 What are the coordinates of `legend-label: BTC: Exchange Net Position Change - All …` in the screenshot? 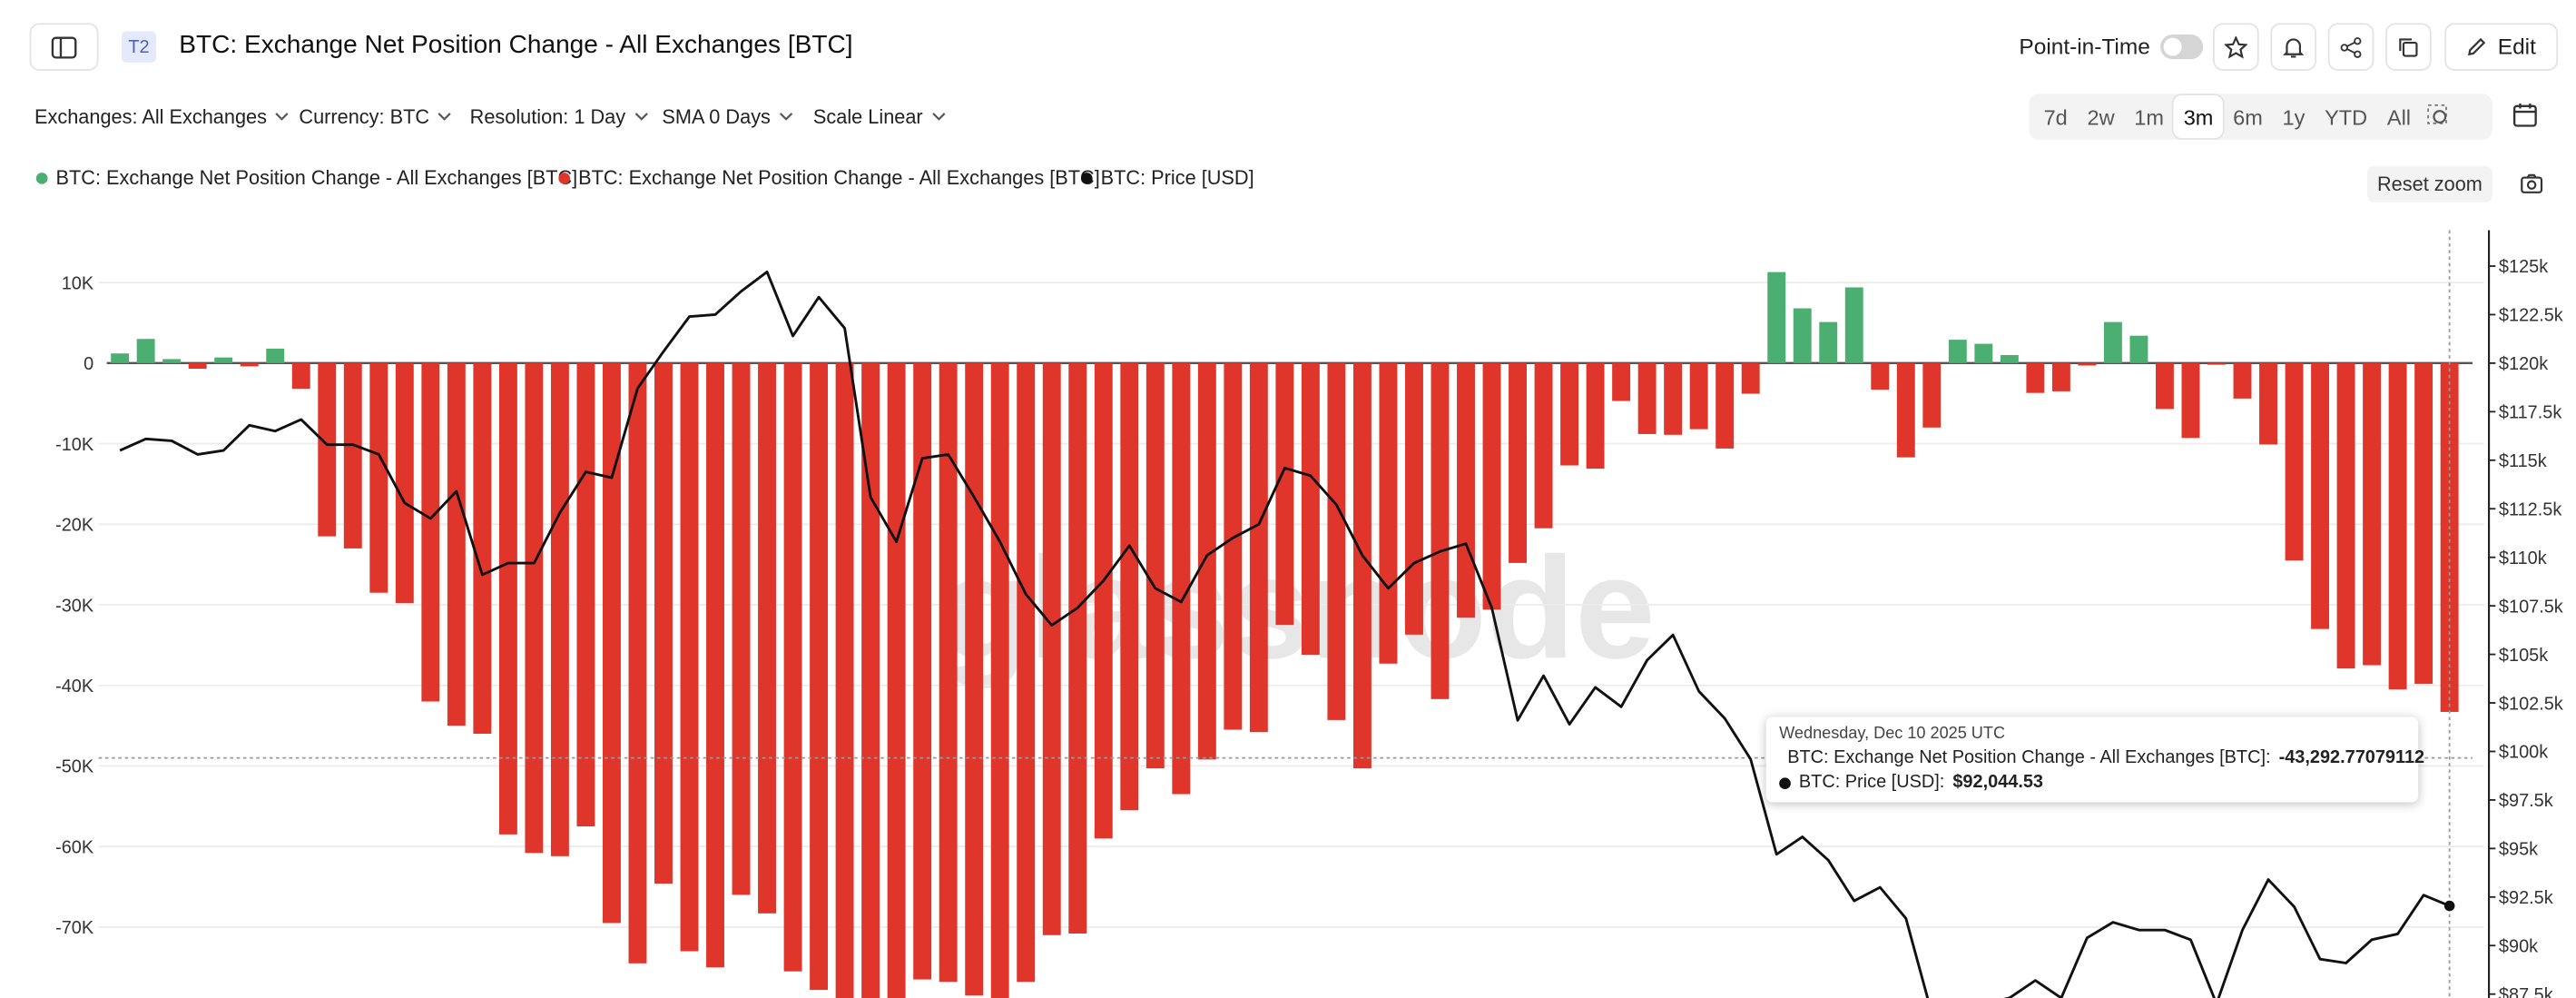 It's located at (316, 177).